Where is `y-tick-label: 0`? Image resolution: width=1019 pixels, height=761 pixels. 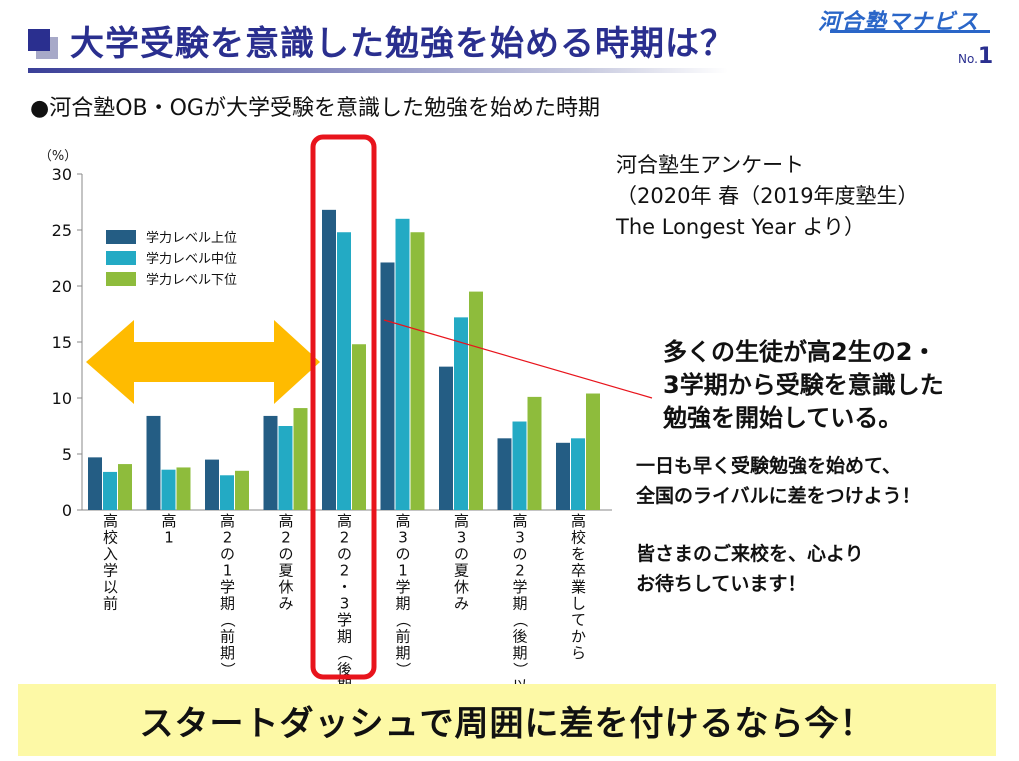 y-tick-label: 0 is located at coordinates (67, 510).